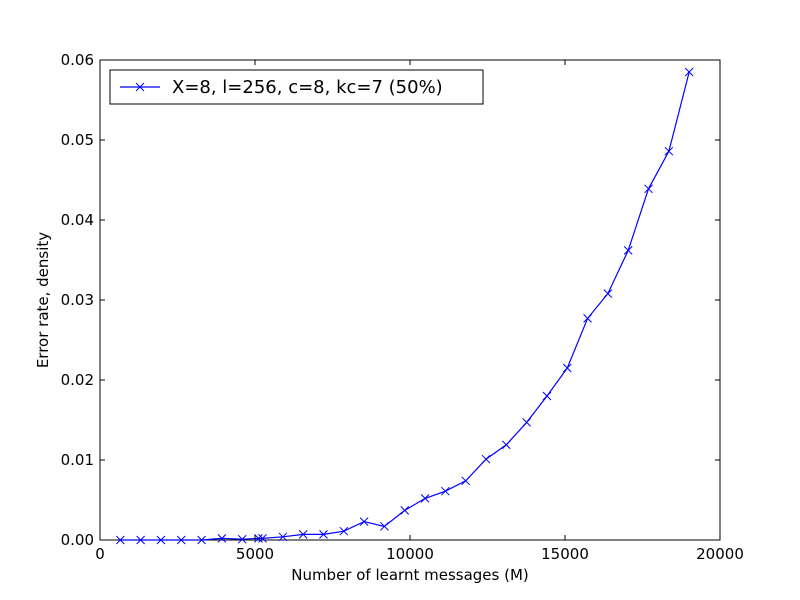 The image size is (800, 600). Describe the element at coordinates (77, 380) in the screenshot. I see `y-tick-label: 0.02` at that location.